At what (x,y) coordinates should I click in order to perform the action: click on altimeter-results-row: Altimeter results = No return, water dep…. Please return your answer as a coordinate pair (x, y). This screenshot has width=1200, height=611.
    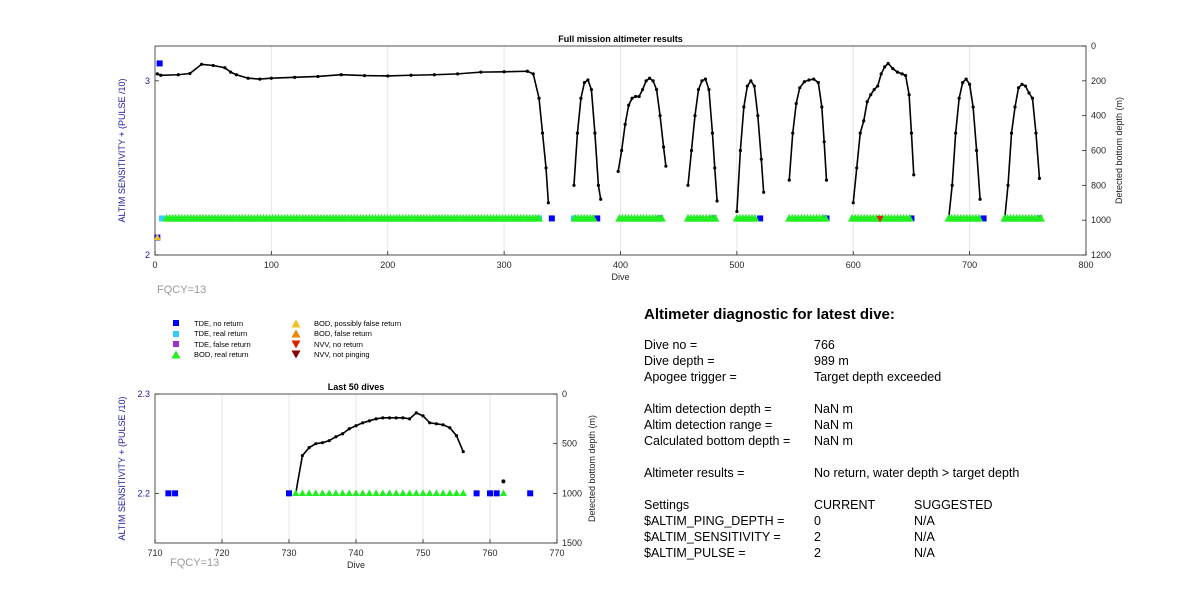
    Looking at the image, I should click on (914, 473).